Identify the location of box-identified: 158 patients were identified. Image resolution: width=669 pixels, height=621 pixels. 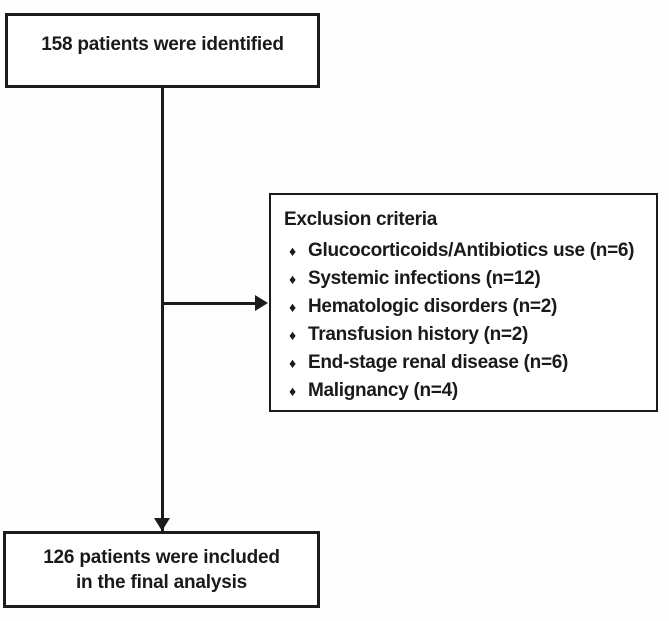
(162, 50).